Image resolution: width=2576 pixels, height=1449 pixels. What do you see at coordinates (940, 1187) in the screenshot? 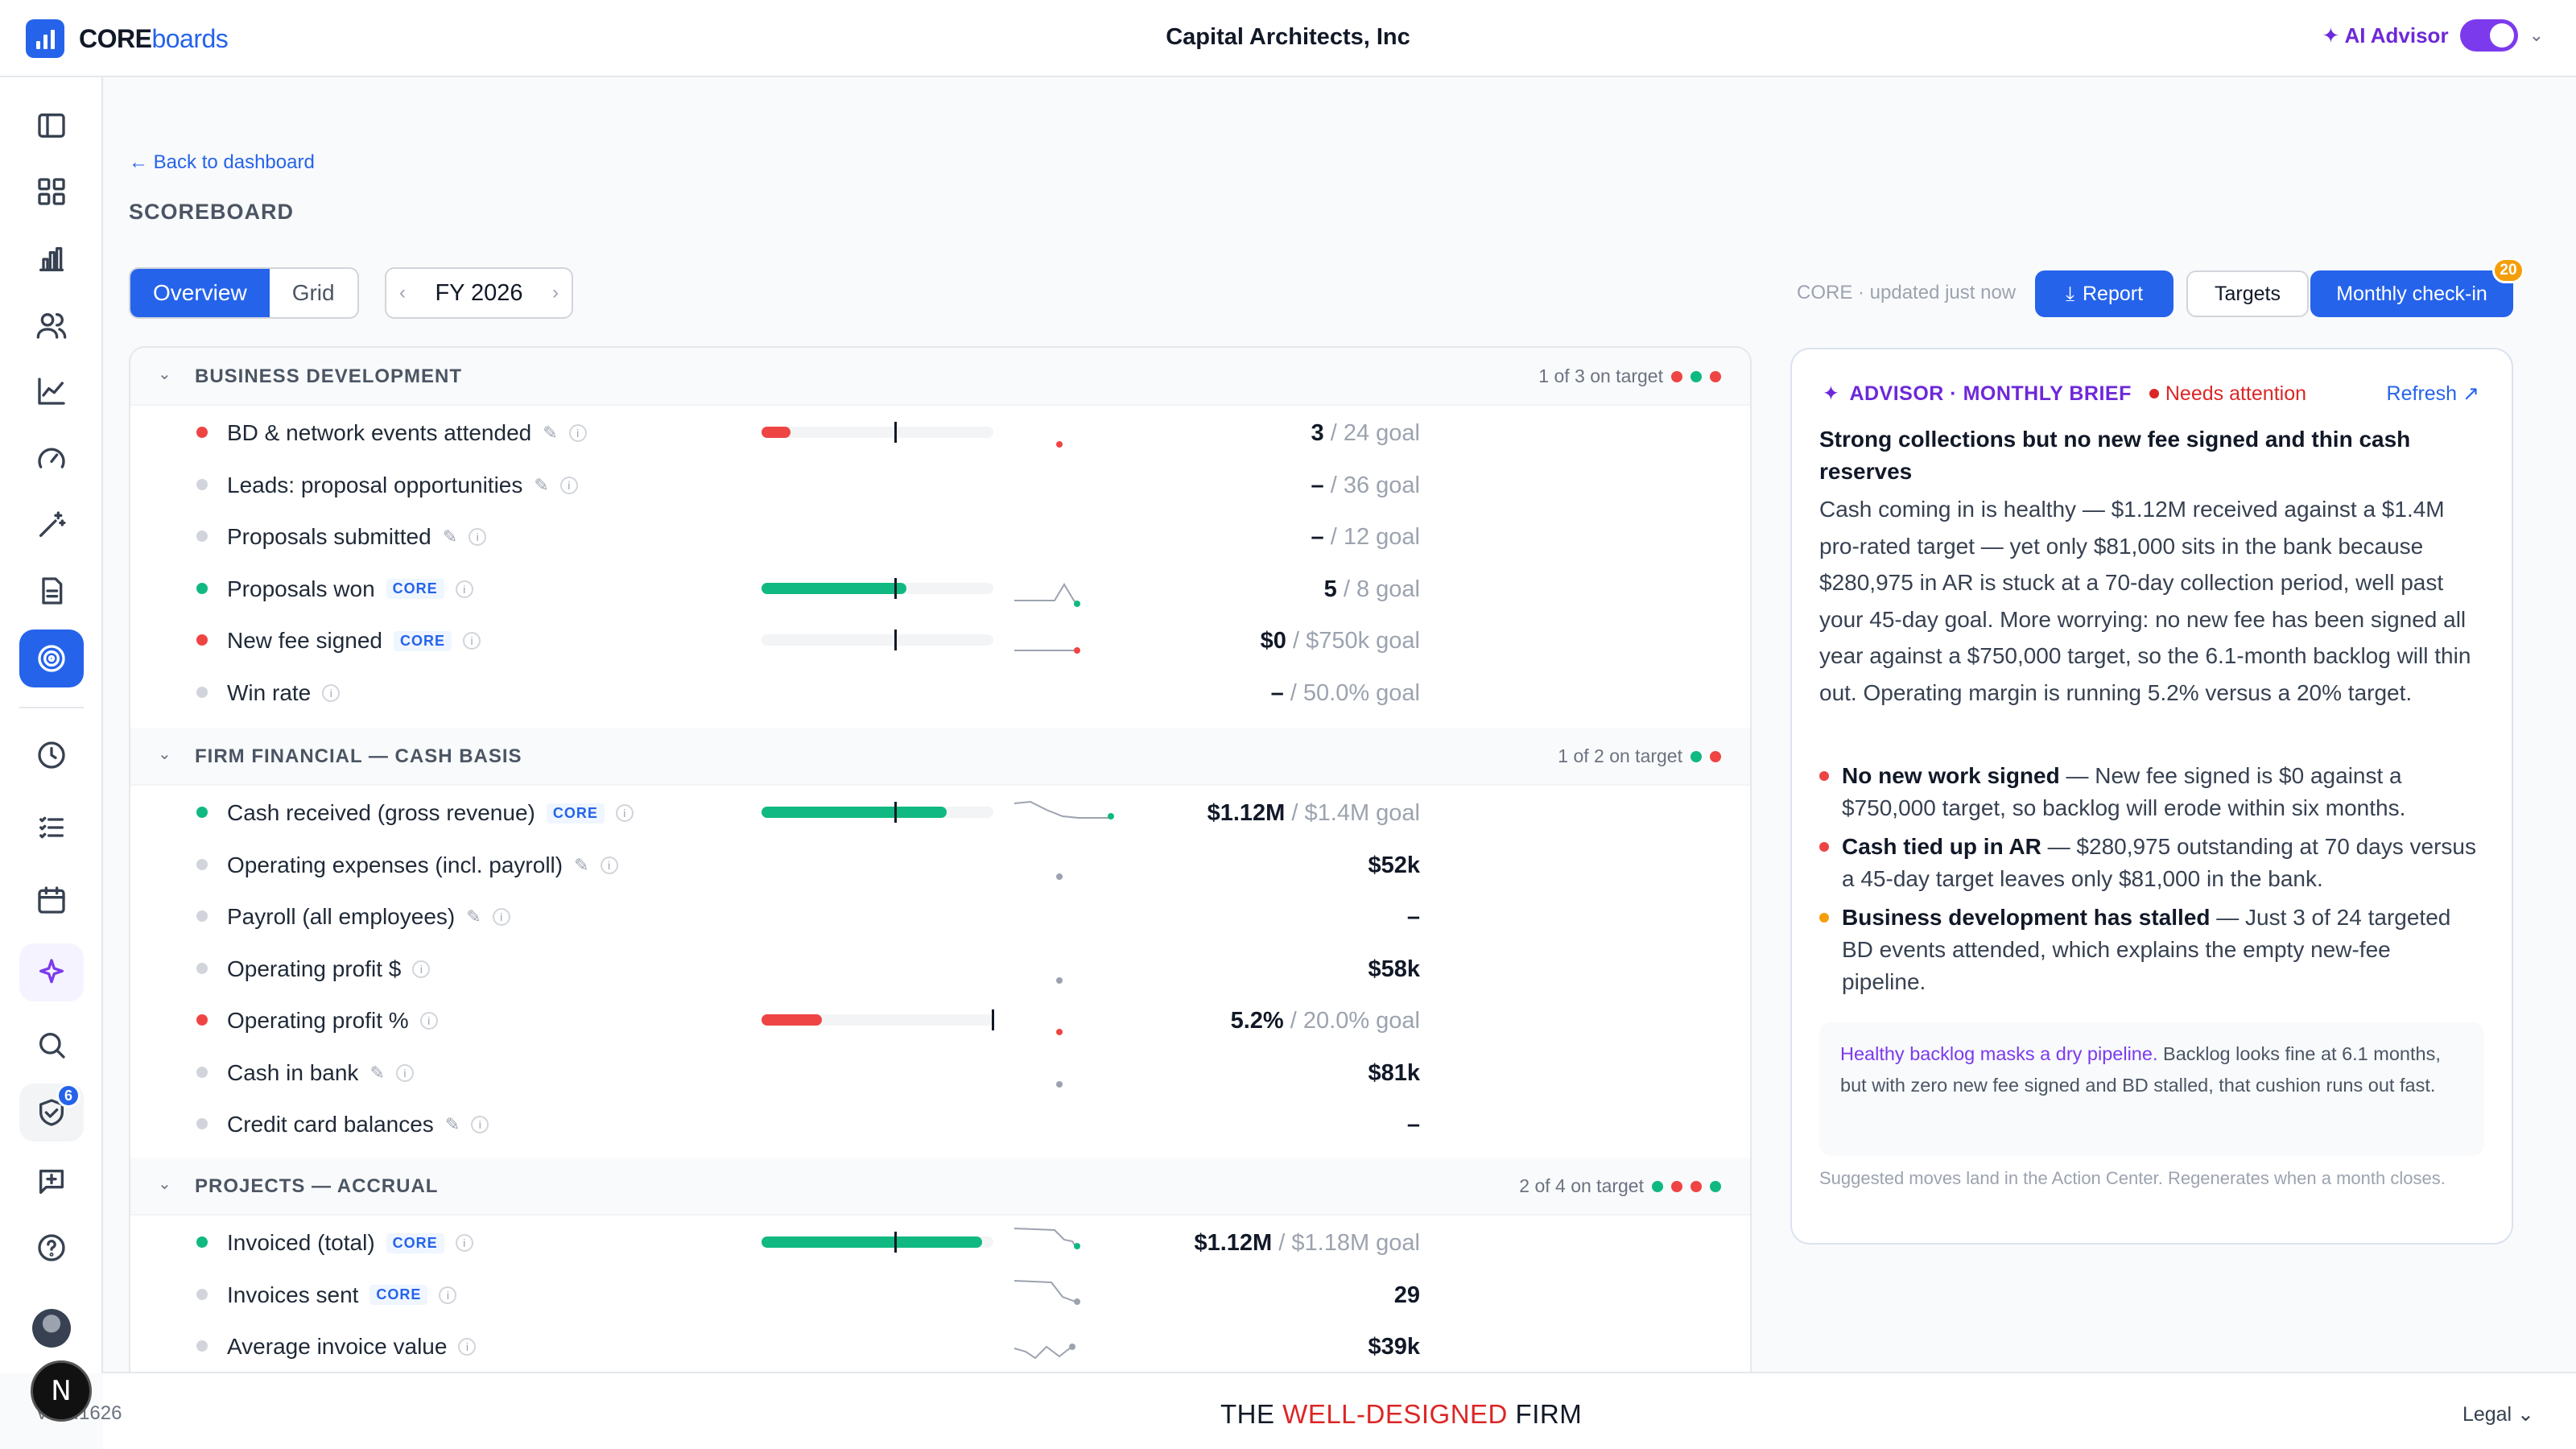
I see `section-header: ⌄ PROJECTS — ACCRUAL 2 of 4 on target` at bounding box center [940, 1187].